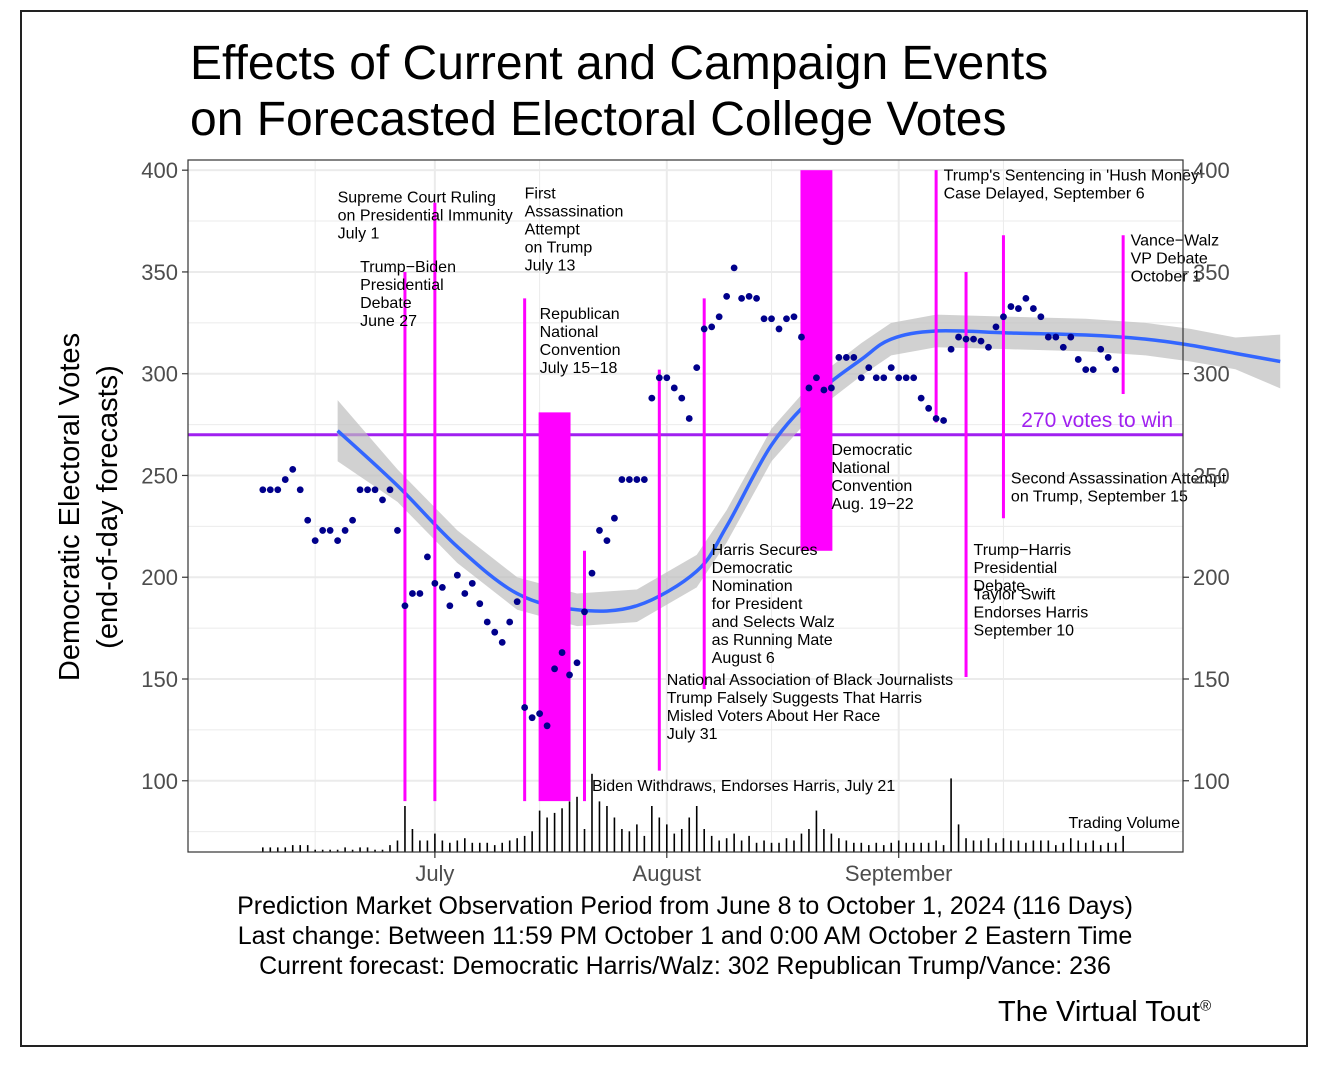  I want to click on x-tick-label: August, so click(667, 873).